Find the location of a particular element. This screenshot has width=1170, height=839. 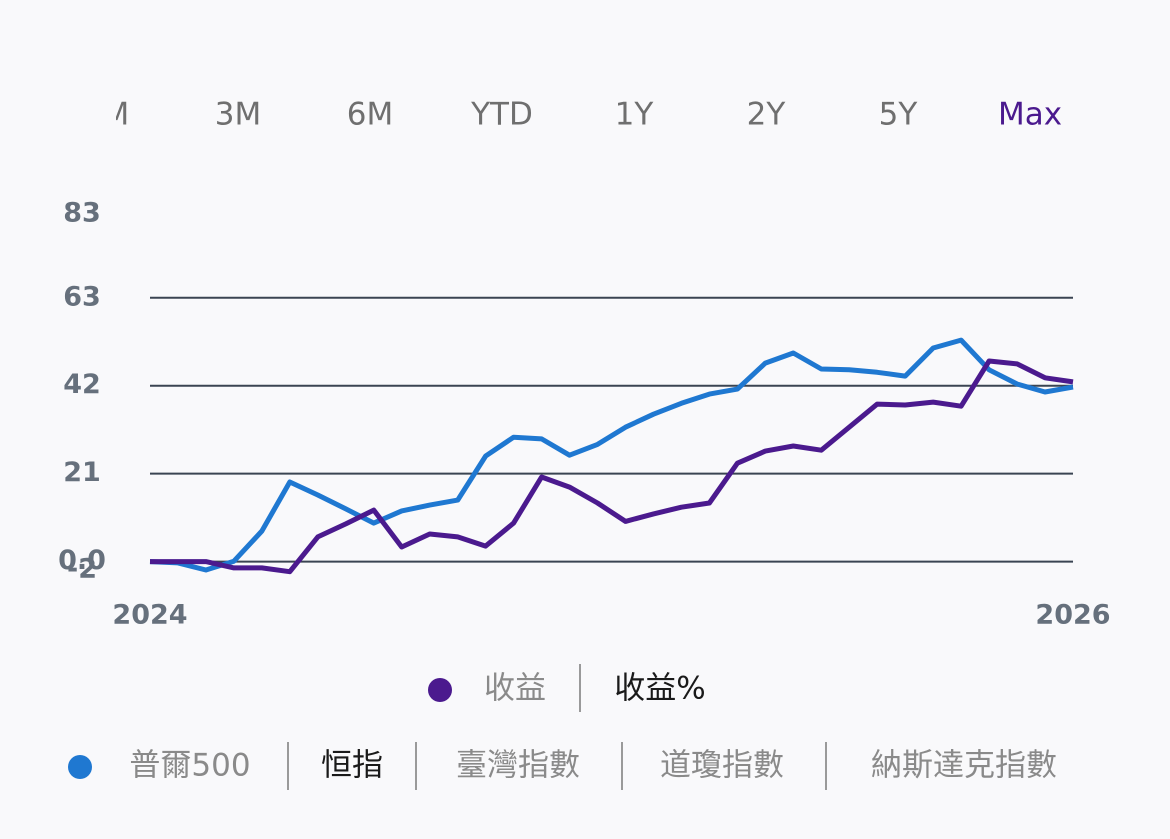

benchmark-option: 恒指 is located at coordinates (352, 766).